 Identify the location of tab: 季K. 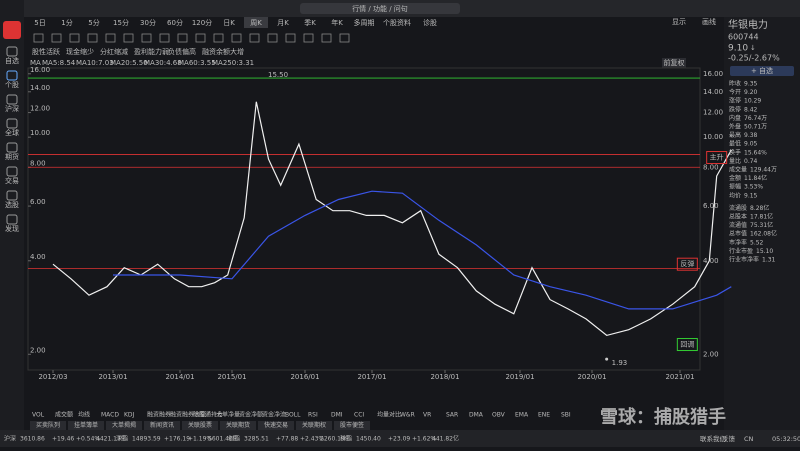
(310, 22).